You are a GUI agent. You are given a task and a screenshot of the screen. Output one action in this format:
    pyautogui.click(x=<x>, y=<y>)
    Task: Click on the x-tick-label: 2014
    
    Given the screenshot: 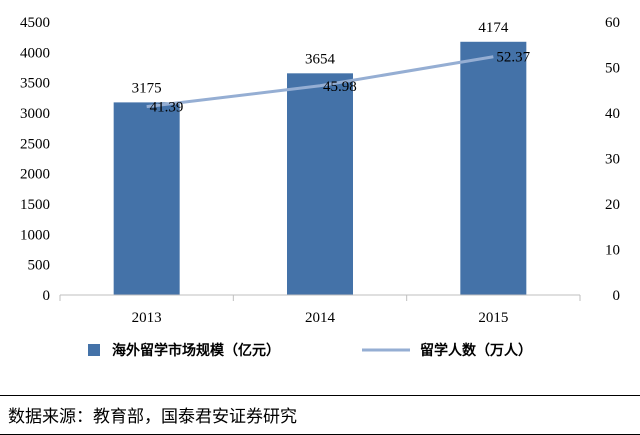 What is the action you would take?
    pyautogui.click(x=320, y=318)
    